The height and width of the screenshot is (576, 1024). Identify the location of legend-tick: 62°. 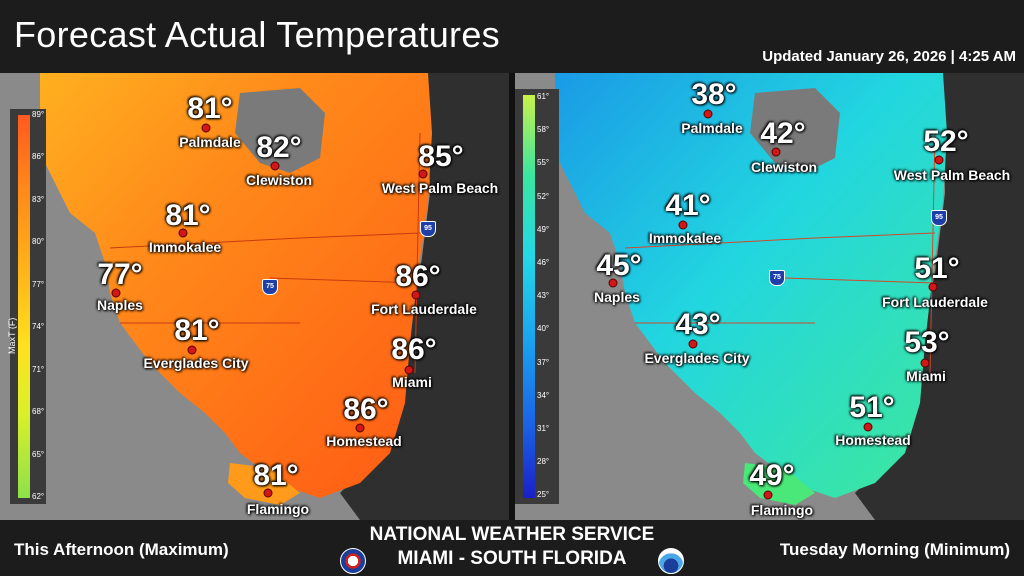
(38, 496).